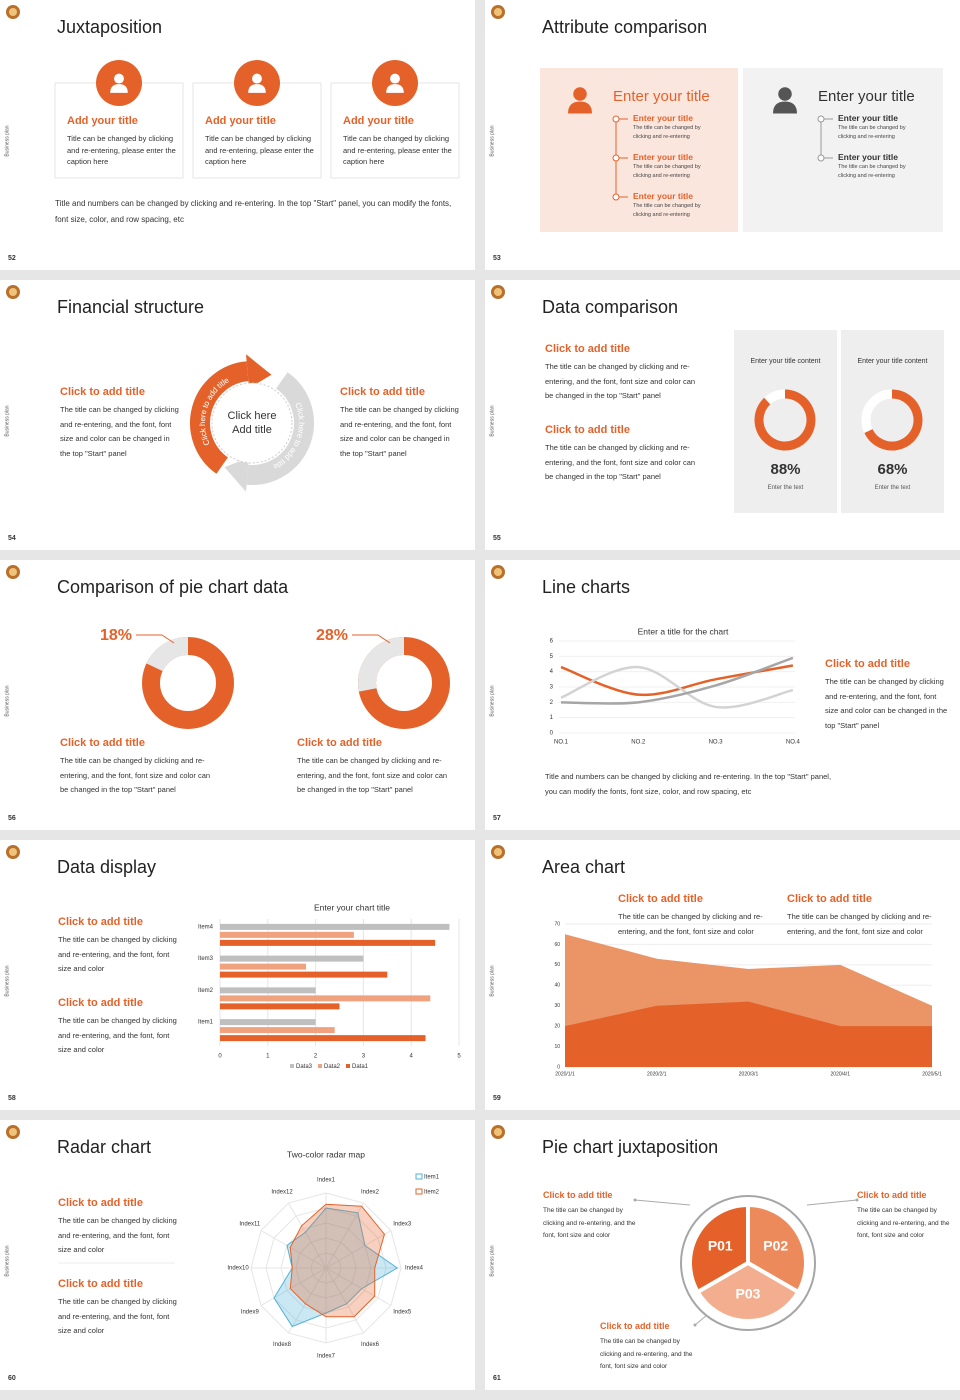  Describe the element at coordinates (107, 867) in the screenshot. I see `slide-title: Data display` at that location.